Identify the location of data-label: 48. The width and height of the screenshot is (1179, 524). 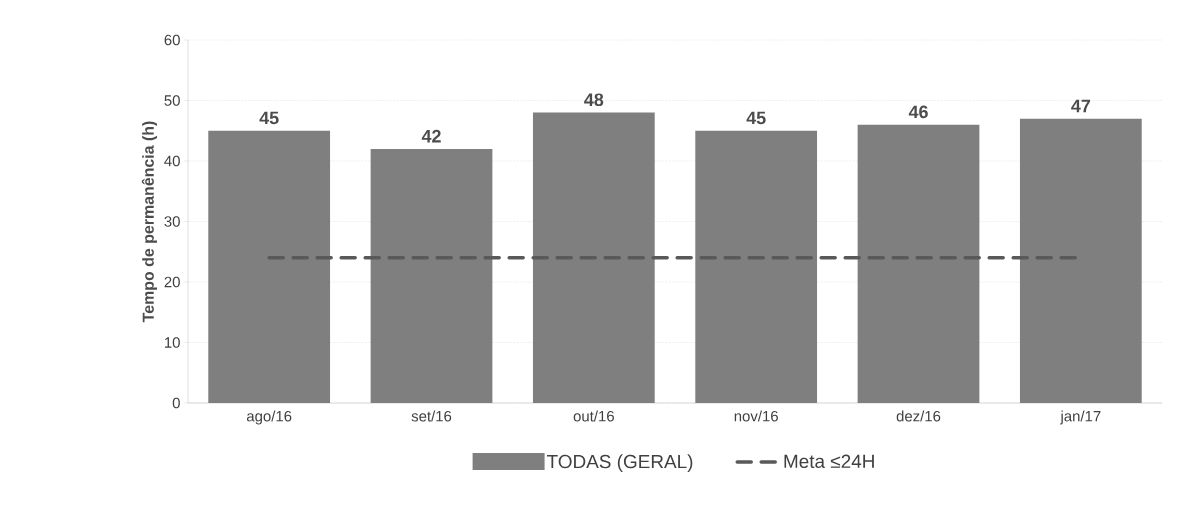
(594, 100).